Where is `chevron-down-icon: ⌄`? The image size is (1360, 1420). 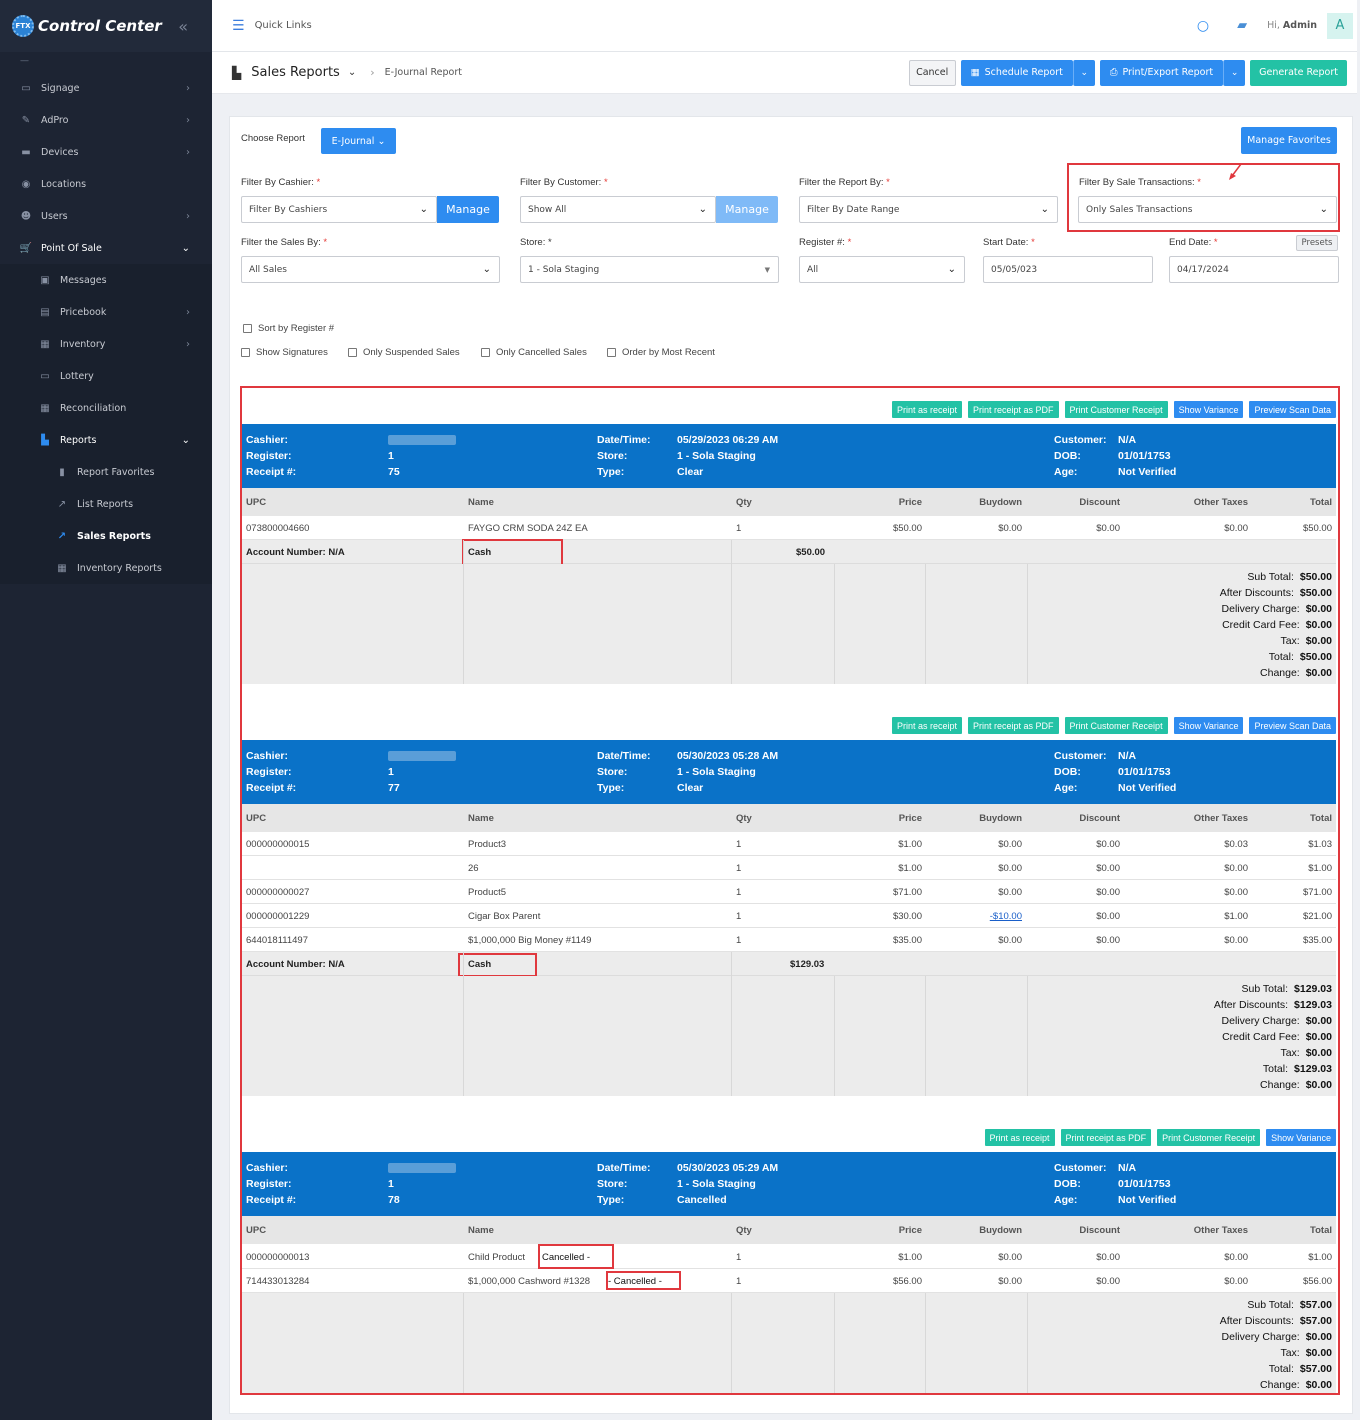 chevron-down-icon: ⌄ is located at coordinates (352, 72).